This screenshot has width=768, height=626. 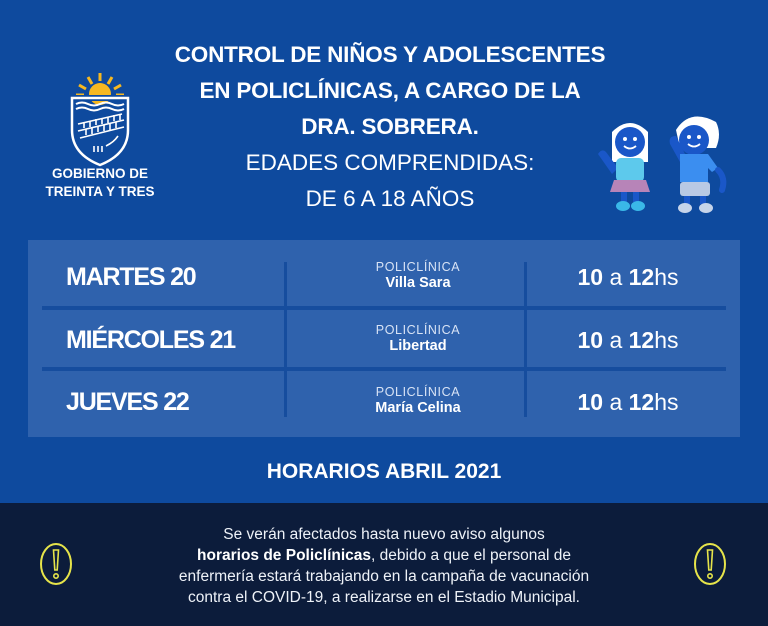 What do you see at coordinates (99, 173) in the screenshot?
I see `organization-line-1: GOBIERNO DE` at bounding box center [99, 173].